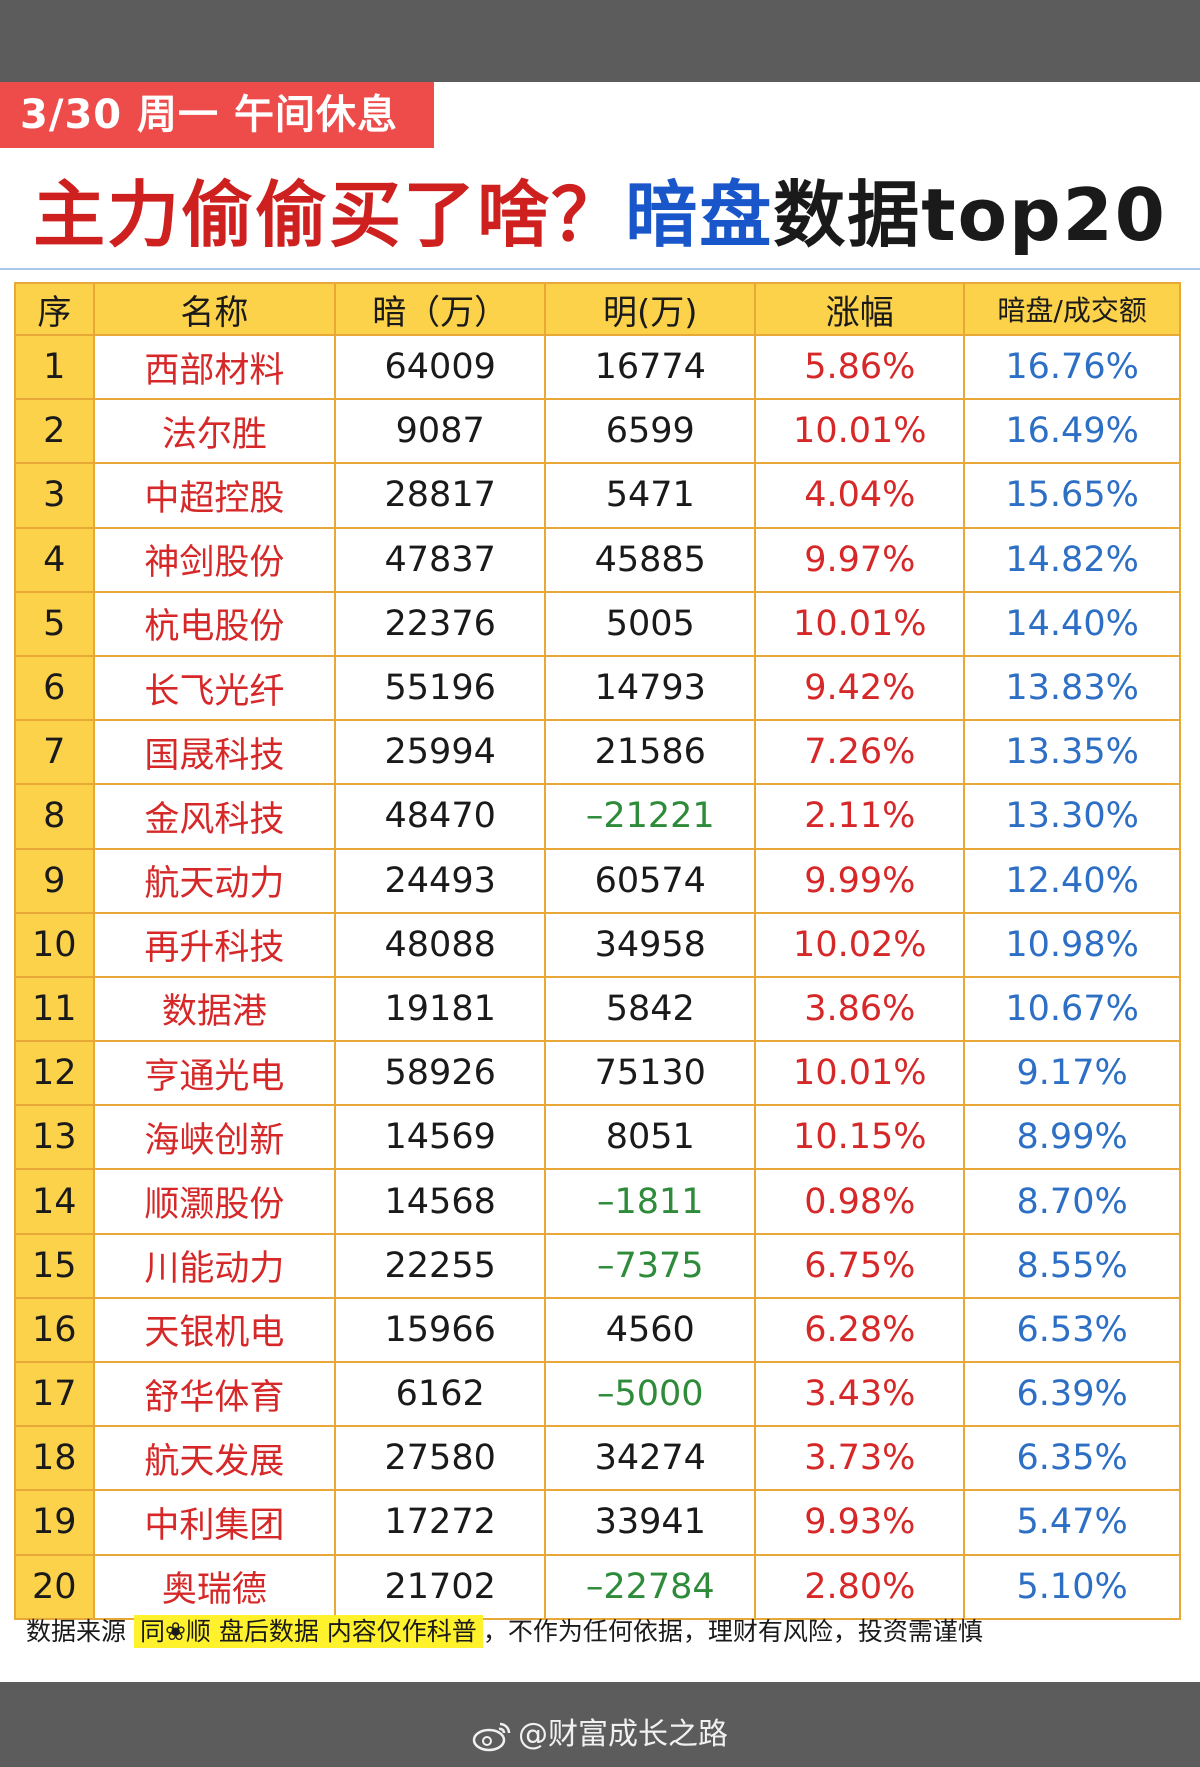 The image size is (1200, 1767). I want to click on footnote-highlight: 同❀顺 盘后数据 内容仅作科普, so click(308, 1631).